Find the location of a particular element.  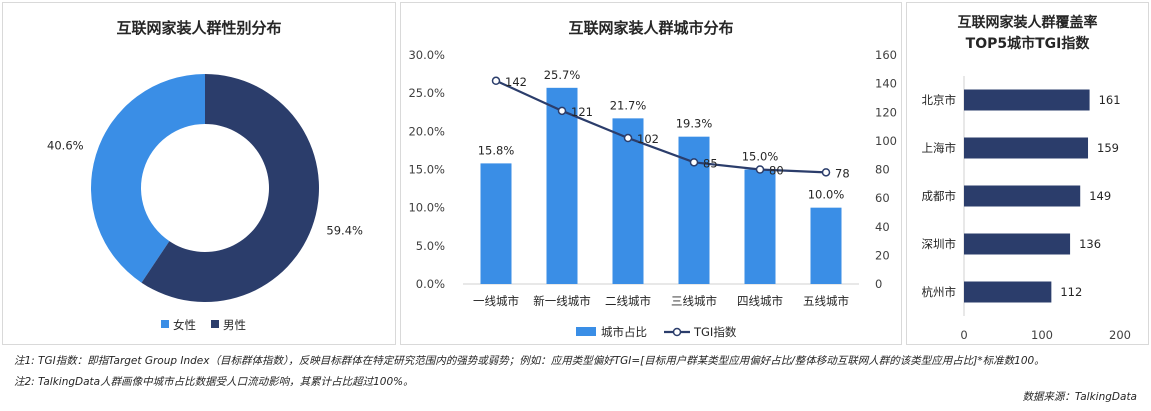

bar-一线城市 is located at coordinates (496, 223).